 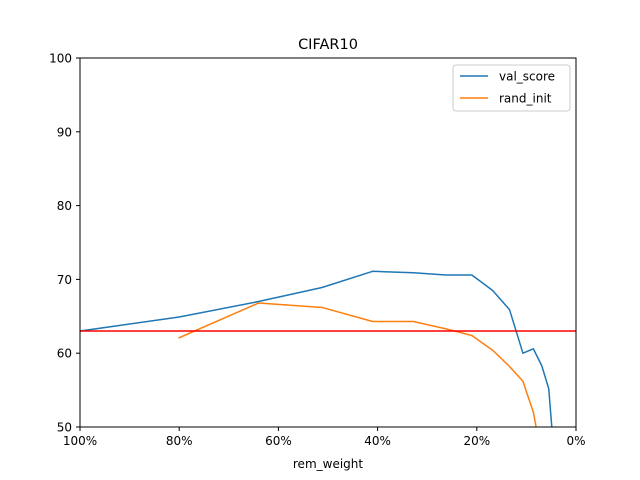 What do you see at coordinates (60, 59) in the screenshot?
I see `y-tick-label: 100` at bounding box center [60, 59].